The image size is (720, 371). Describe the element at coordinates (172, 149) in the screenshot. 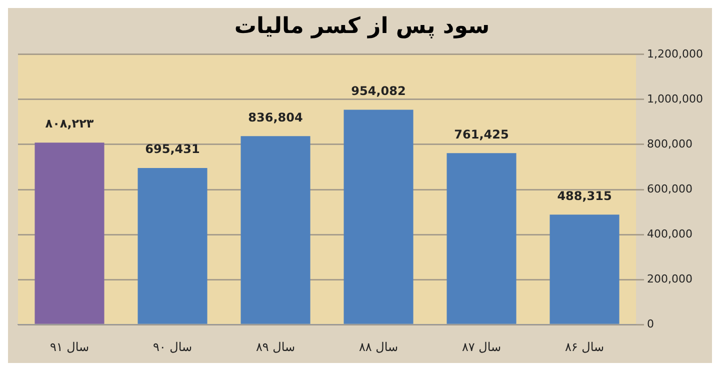

I see `data-label: 695,431` at that location.